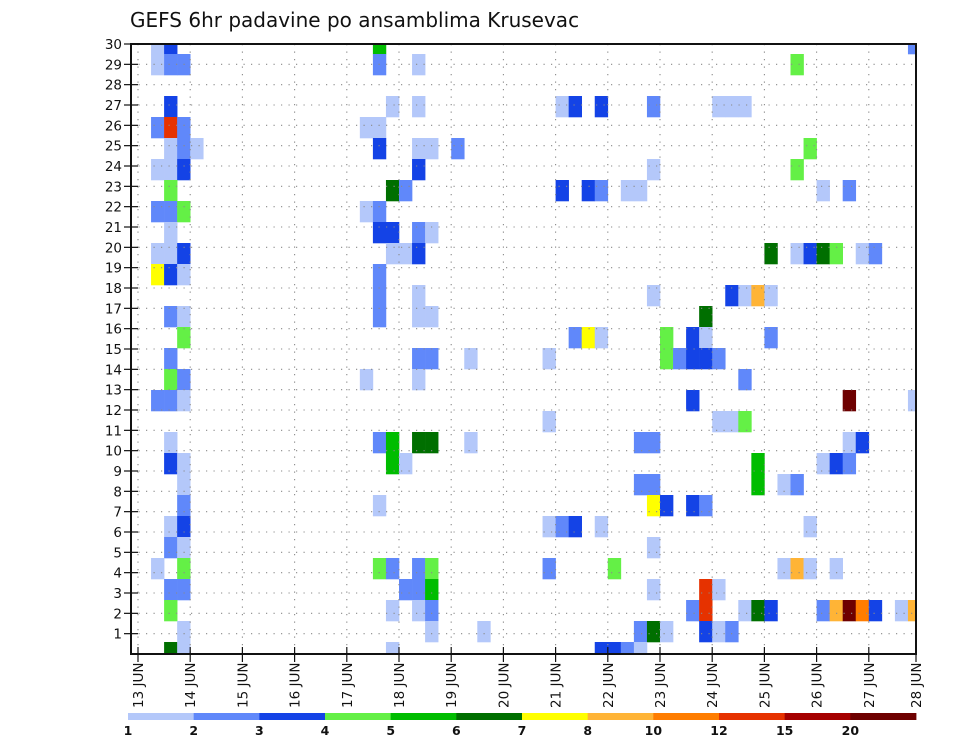 The image size is (960, 742). What do you see at coordinates (117, 594) in the screenshot?
I see `y-tick-label: 3` at bounding box center [117, 594].